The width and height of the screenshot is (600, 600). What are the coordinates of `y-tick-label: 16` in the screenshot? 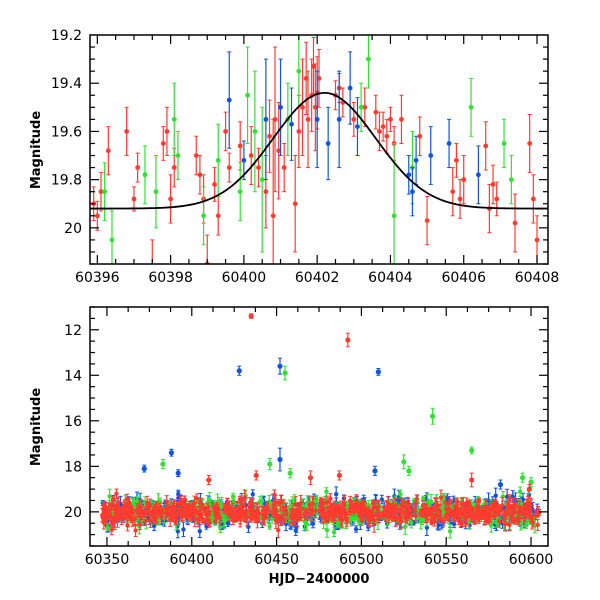 It's located at (73, 422).